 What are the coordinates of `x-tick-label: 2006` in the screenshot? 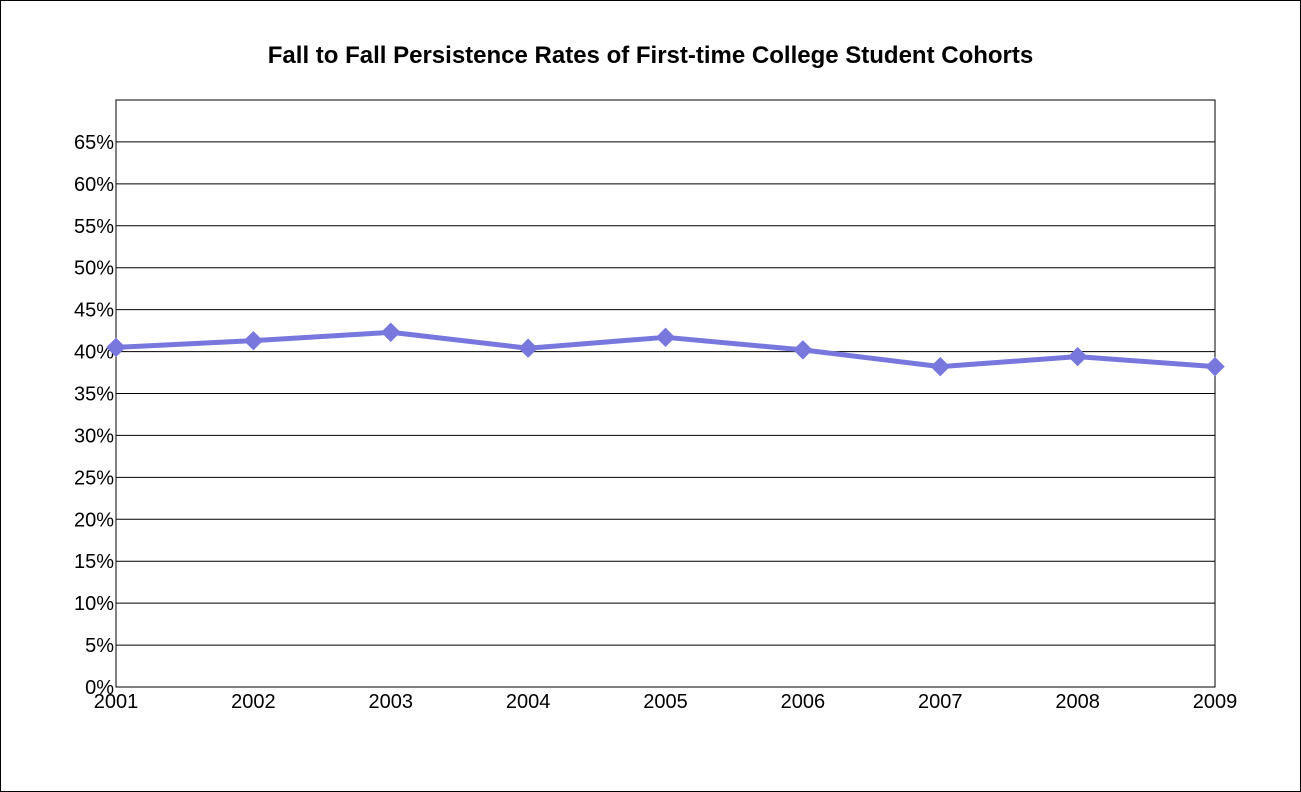 It's located at (803, 702).